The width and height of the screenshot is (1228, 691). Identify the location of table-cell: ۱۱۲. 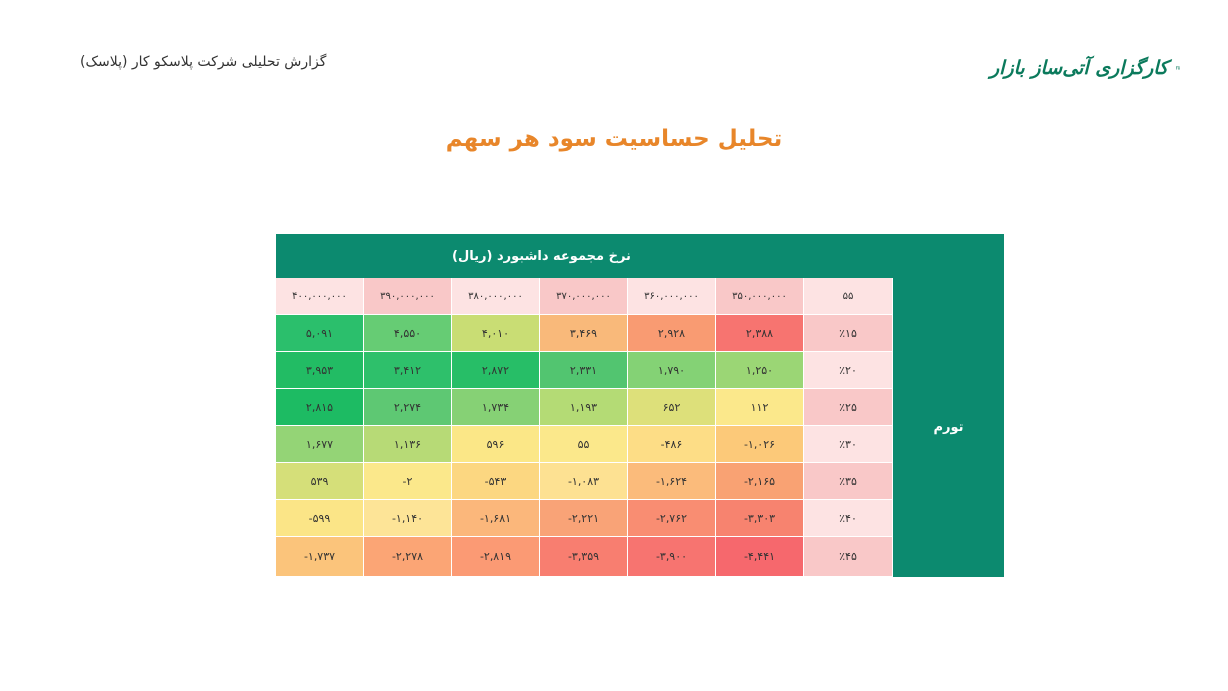
(760, 407).